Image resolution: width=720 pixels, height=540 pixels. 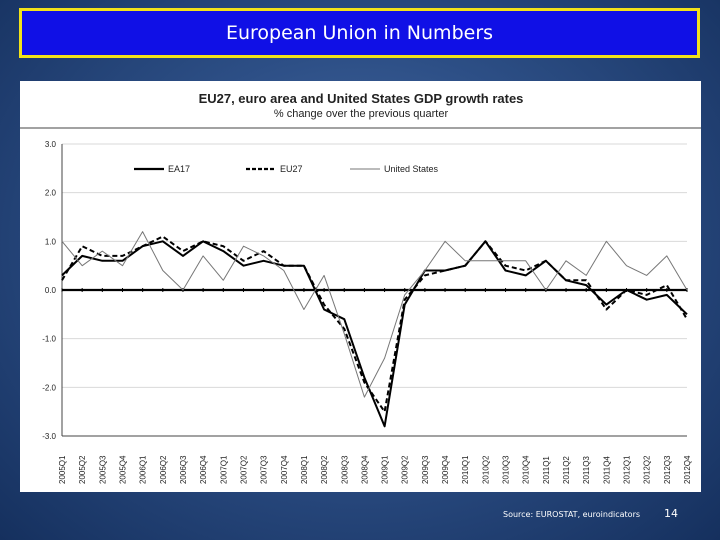 What do you see at coordinates (385, 469) in the screenshot?
I see `x-tick-label: 2009Q1` at bounding box center [385, 469].